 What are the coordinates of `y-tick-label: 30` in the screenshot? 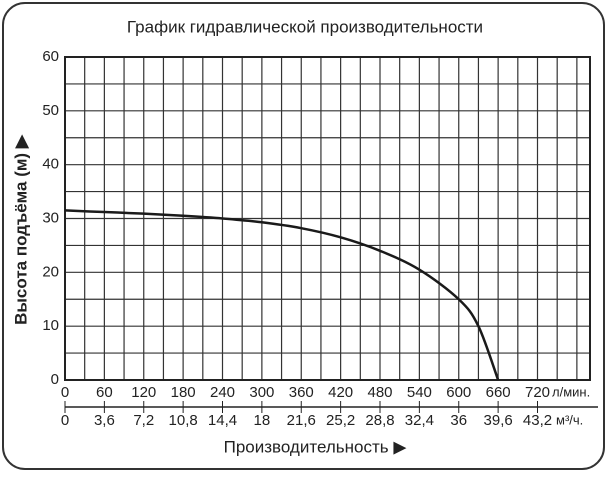 It's located at (50, 217).